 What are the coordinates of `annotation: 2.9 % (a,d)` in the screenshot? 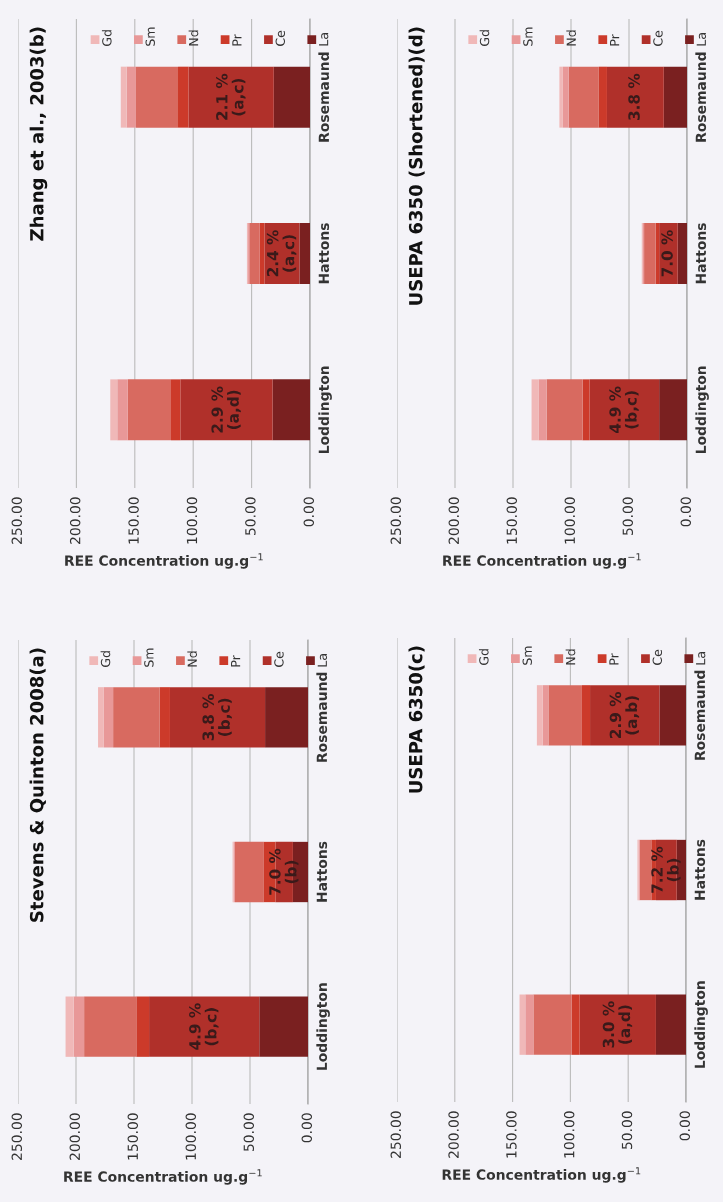 It's located at (226, 409).